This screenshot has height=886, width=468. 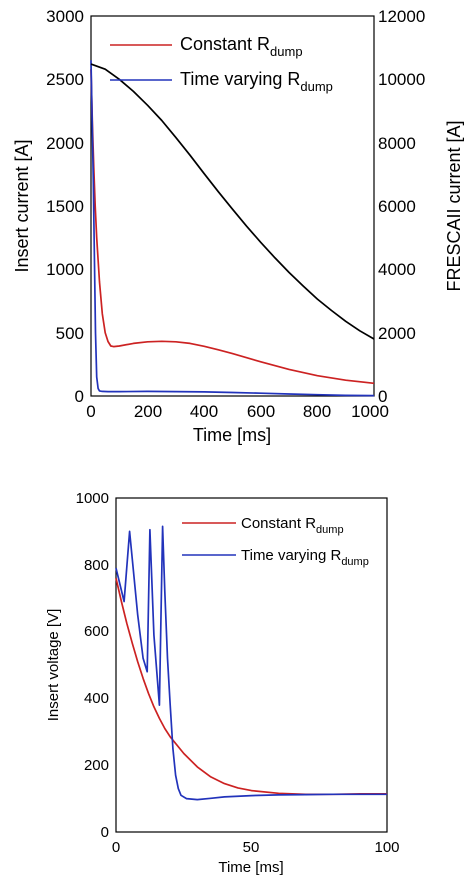 What do you see at coordinates (96, 565) in the screenshot?
I see `bottom-y-tick-label: 800` at bounding box center [96, 565].